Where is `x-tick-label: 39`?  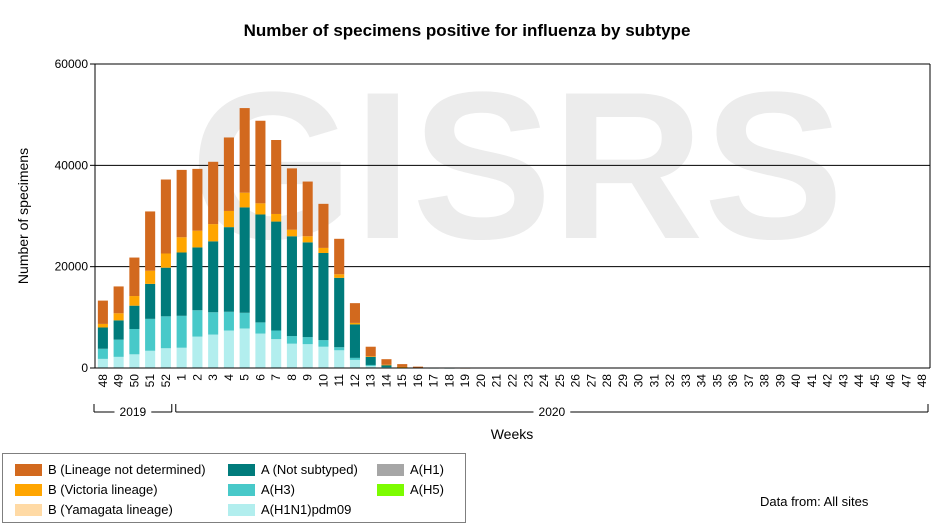
x-tick-label: 39 is located at coordinates (780, 381).